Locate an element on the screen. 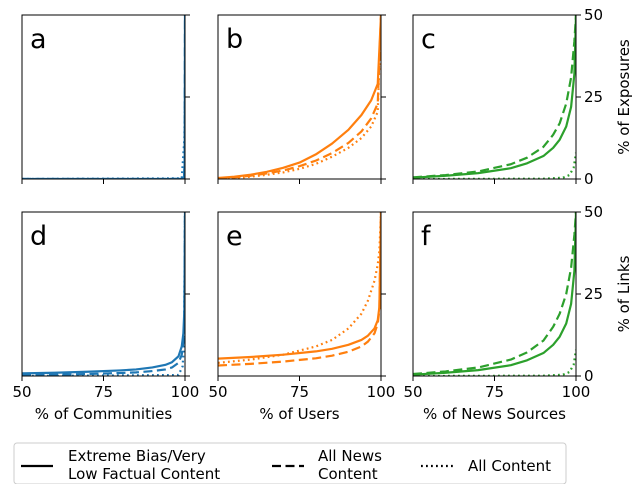 The height and width of the screenshot is (484, 632). legend-entry-dotted: All Content is located at coordinates (486, 466).